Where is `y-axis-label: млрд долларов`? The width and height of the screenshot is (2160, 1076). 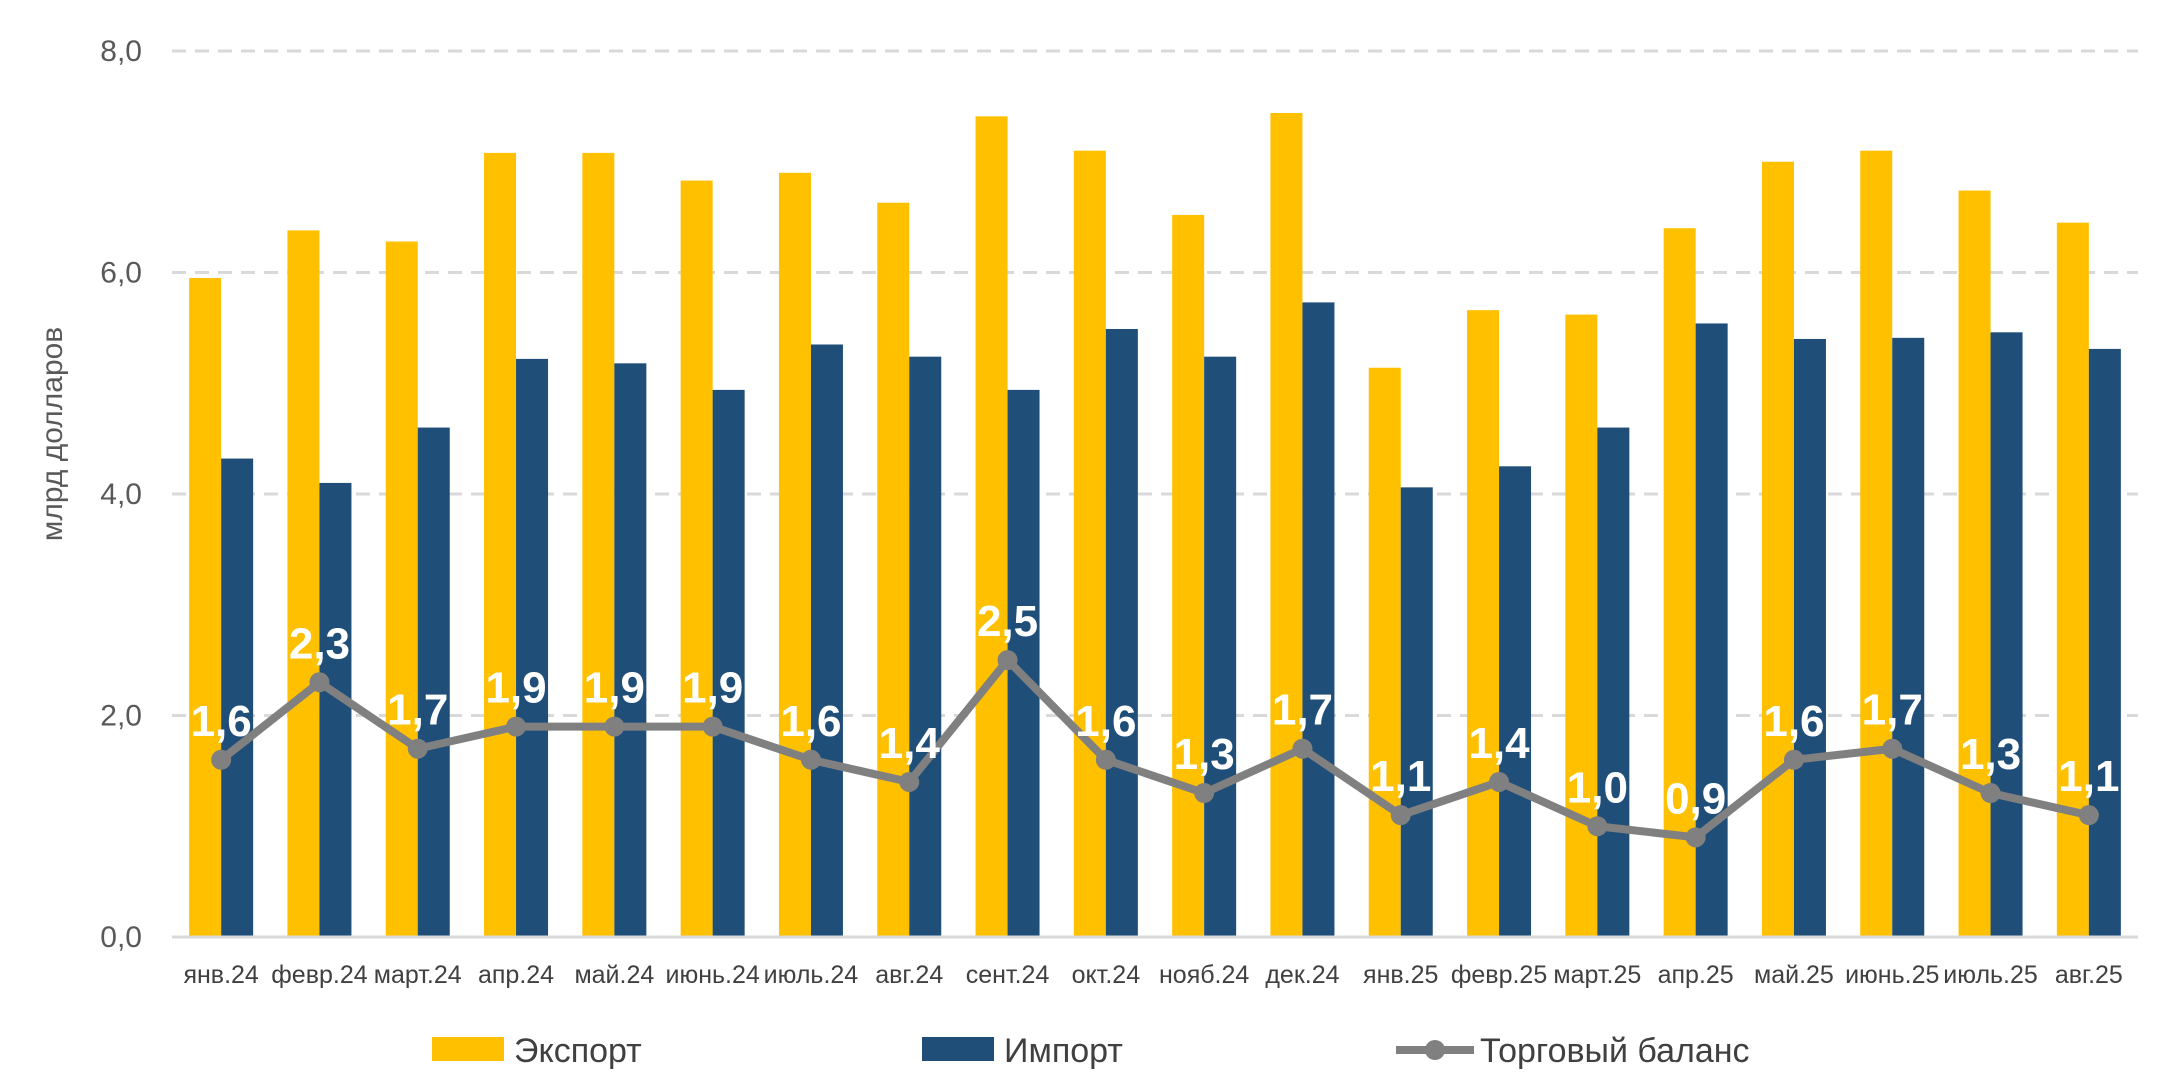
y-axis-label: млрд долларов is located at coordinates (52, 434).